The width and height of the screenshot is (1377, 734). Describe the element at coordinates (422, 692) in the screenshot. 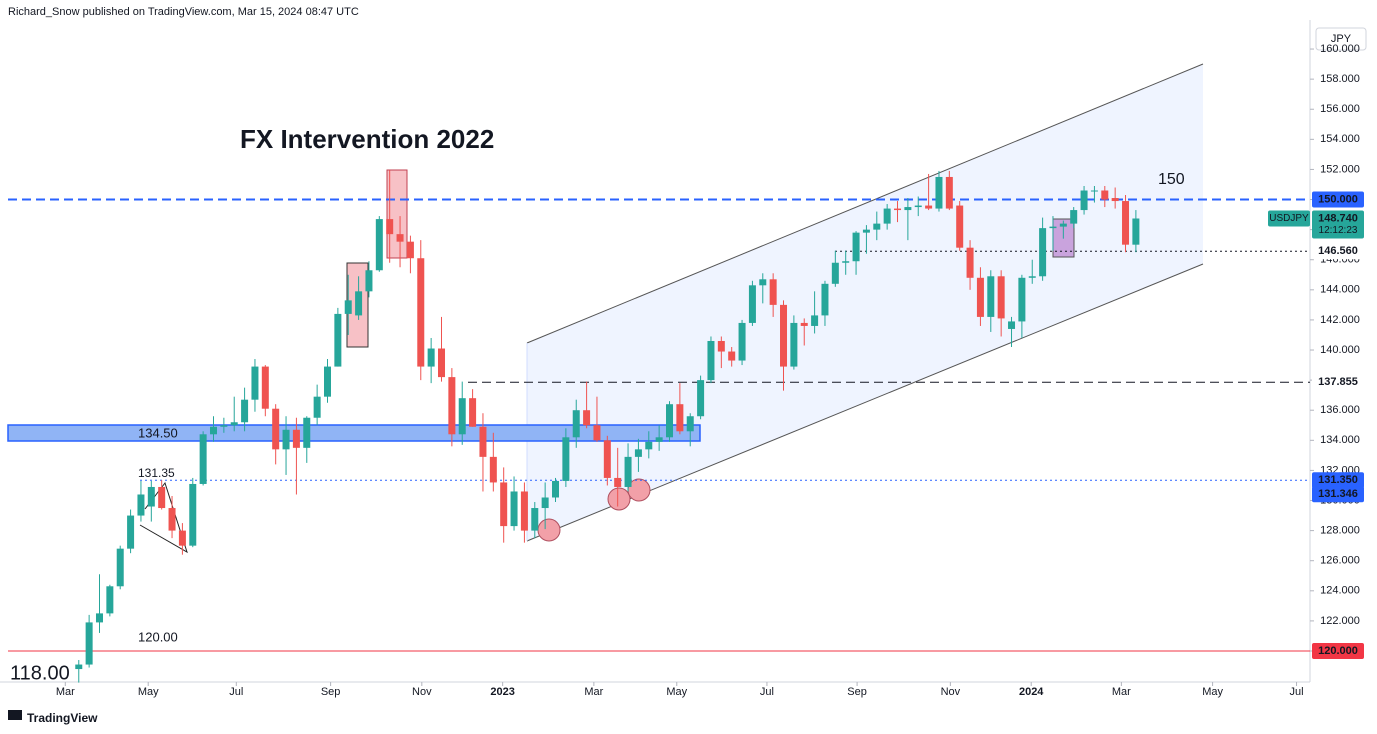

I see `x-tick-label: Nov` at that location.